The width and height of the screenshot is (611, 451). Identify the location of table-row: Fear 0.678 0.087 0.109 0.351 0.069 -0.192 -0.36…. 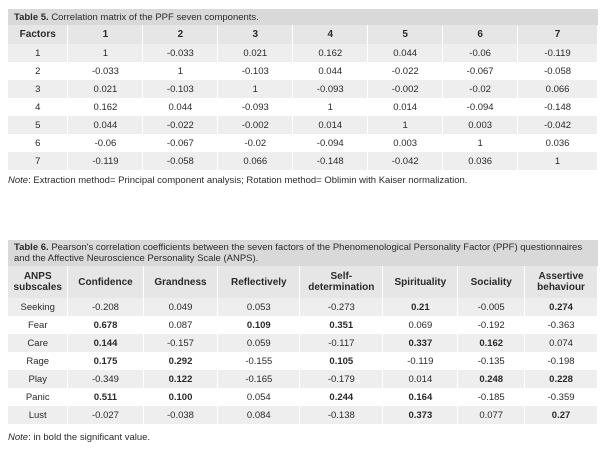
(303, 325).